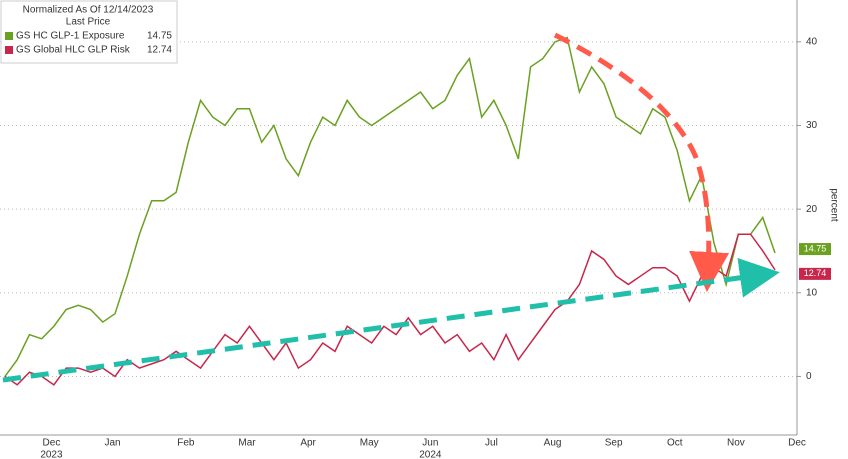  Describe the element at coordinates (812, 125) in the screenshot. I see `y-tick-label: 30` at that location.